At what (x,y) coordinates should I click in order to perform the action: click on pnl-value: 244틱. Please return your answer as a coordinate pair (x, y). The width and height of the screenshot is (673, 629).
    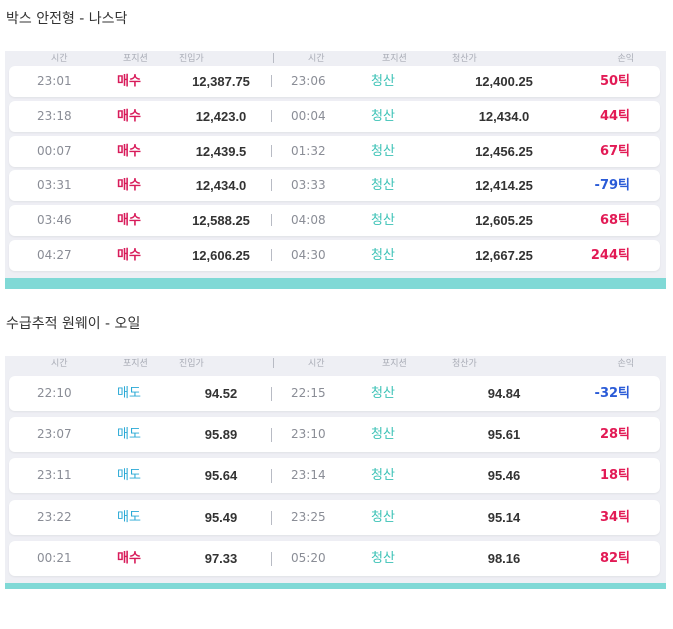
    Looking at the image, I should click on (610, 255).